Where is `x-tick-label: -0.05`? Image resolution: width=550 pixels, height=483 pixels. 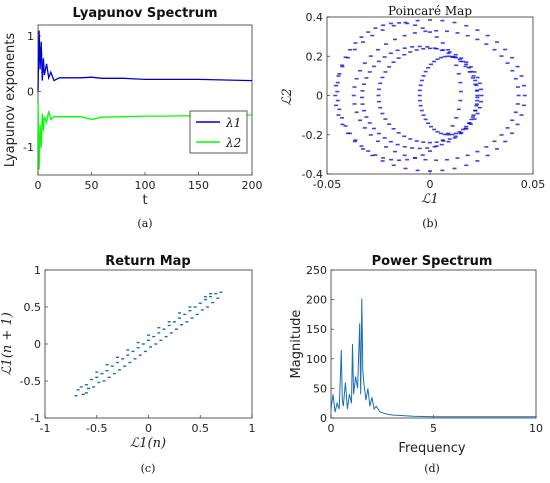 x-tick-label: -0.05 is located at coordinates (327, 184).